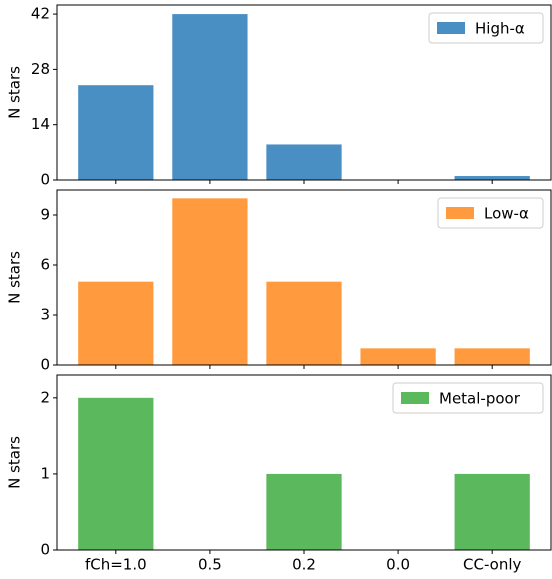 Image resolution: width=552 pixels, height=579 pixels. What do you see at coordinates (210, 565) in the screenshot?
I see `x-tick-label: 0.5` at bounding box center [210, 565].